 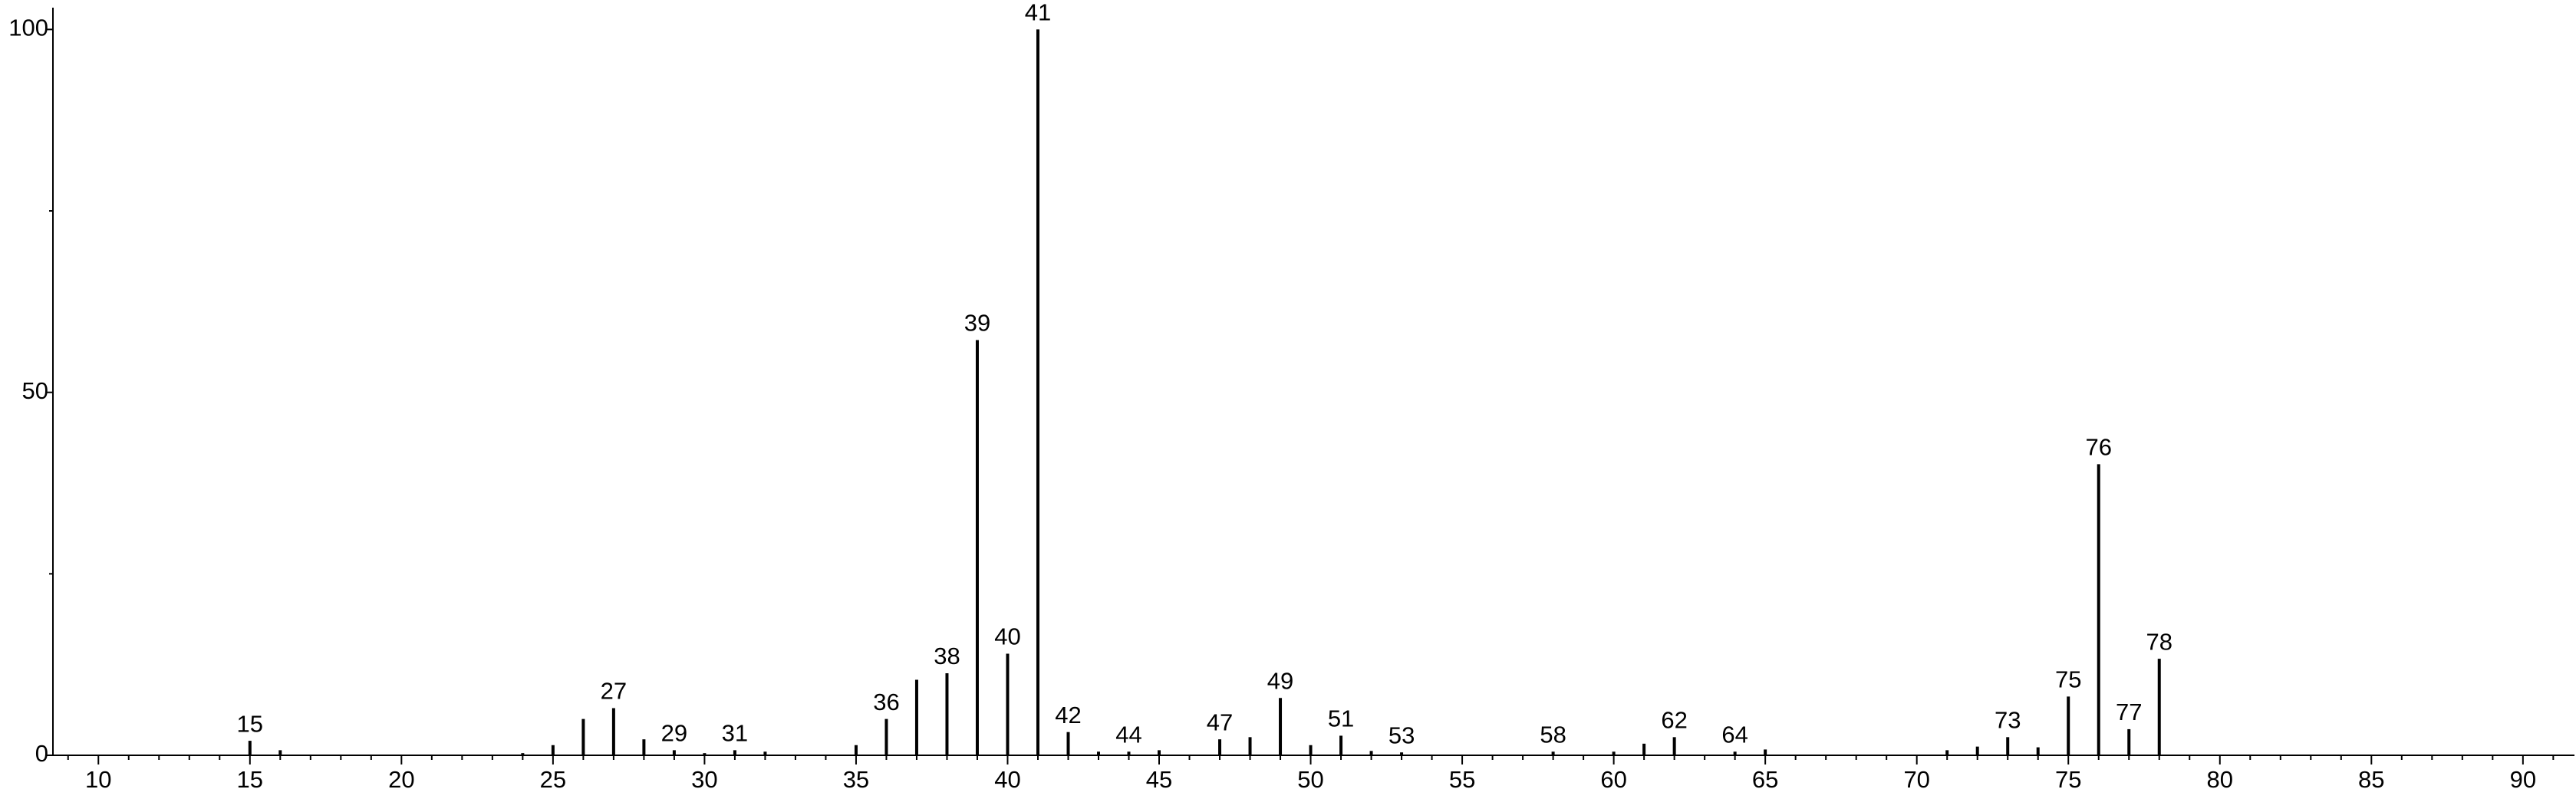 I want to click on peak-label: 42, so click(x=1068, y=715).